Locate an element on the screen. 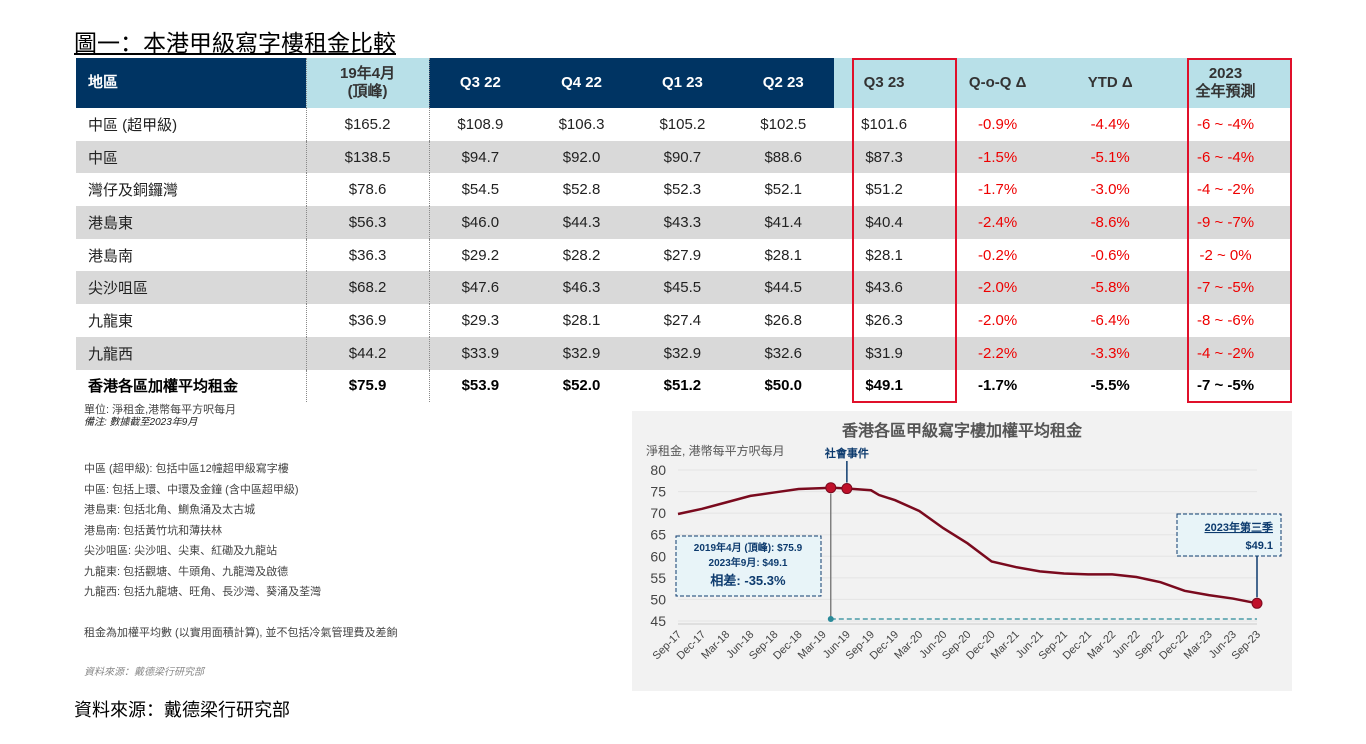 This screenshot has width=1366, height=744. table-cell: $43.6 is located at coordinates (884, 288).